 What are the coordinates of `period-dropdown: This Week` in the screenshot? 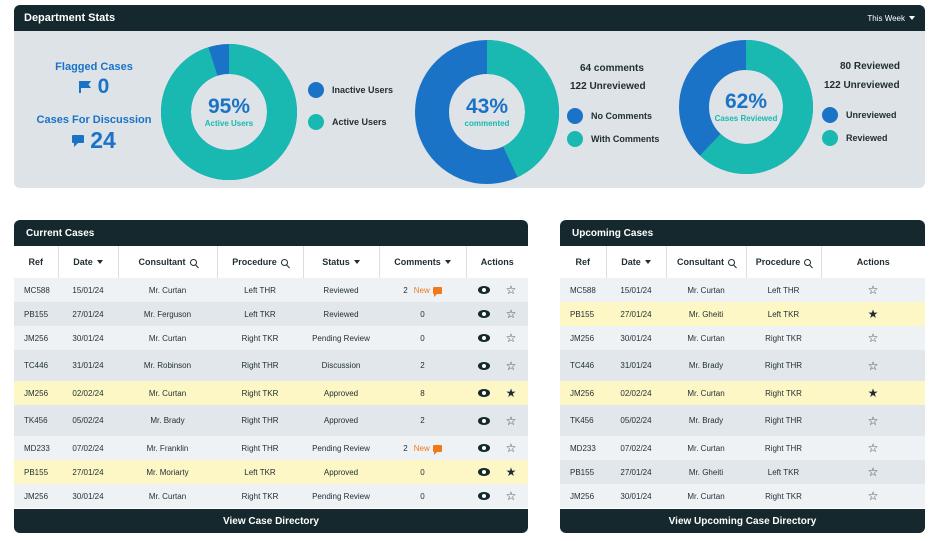 It's located at (891, 18).